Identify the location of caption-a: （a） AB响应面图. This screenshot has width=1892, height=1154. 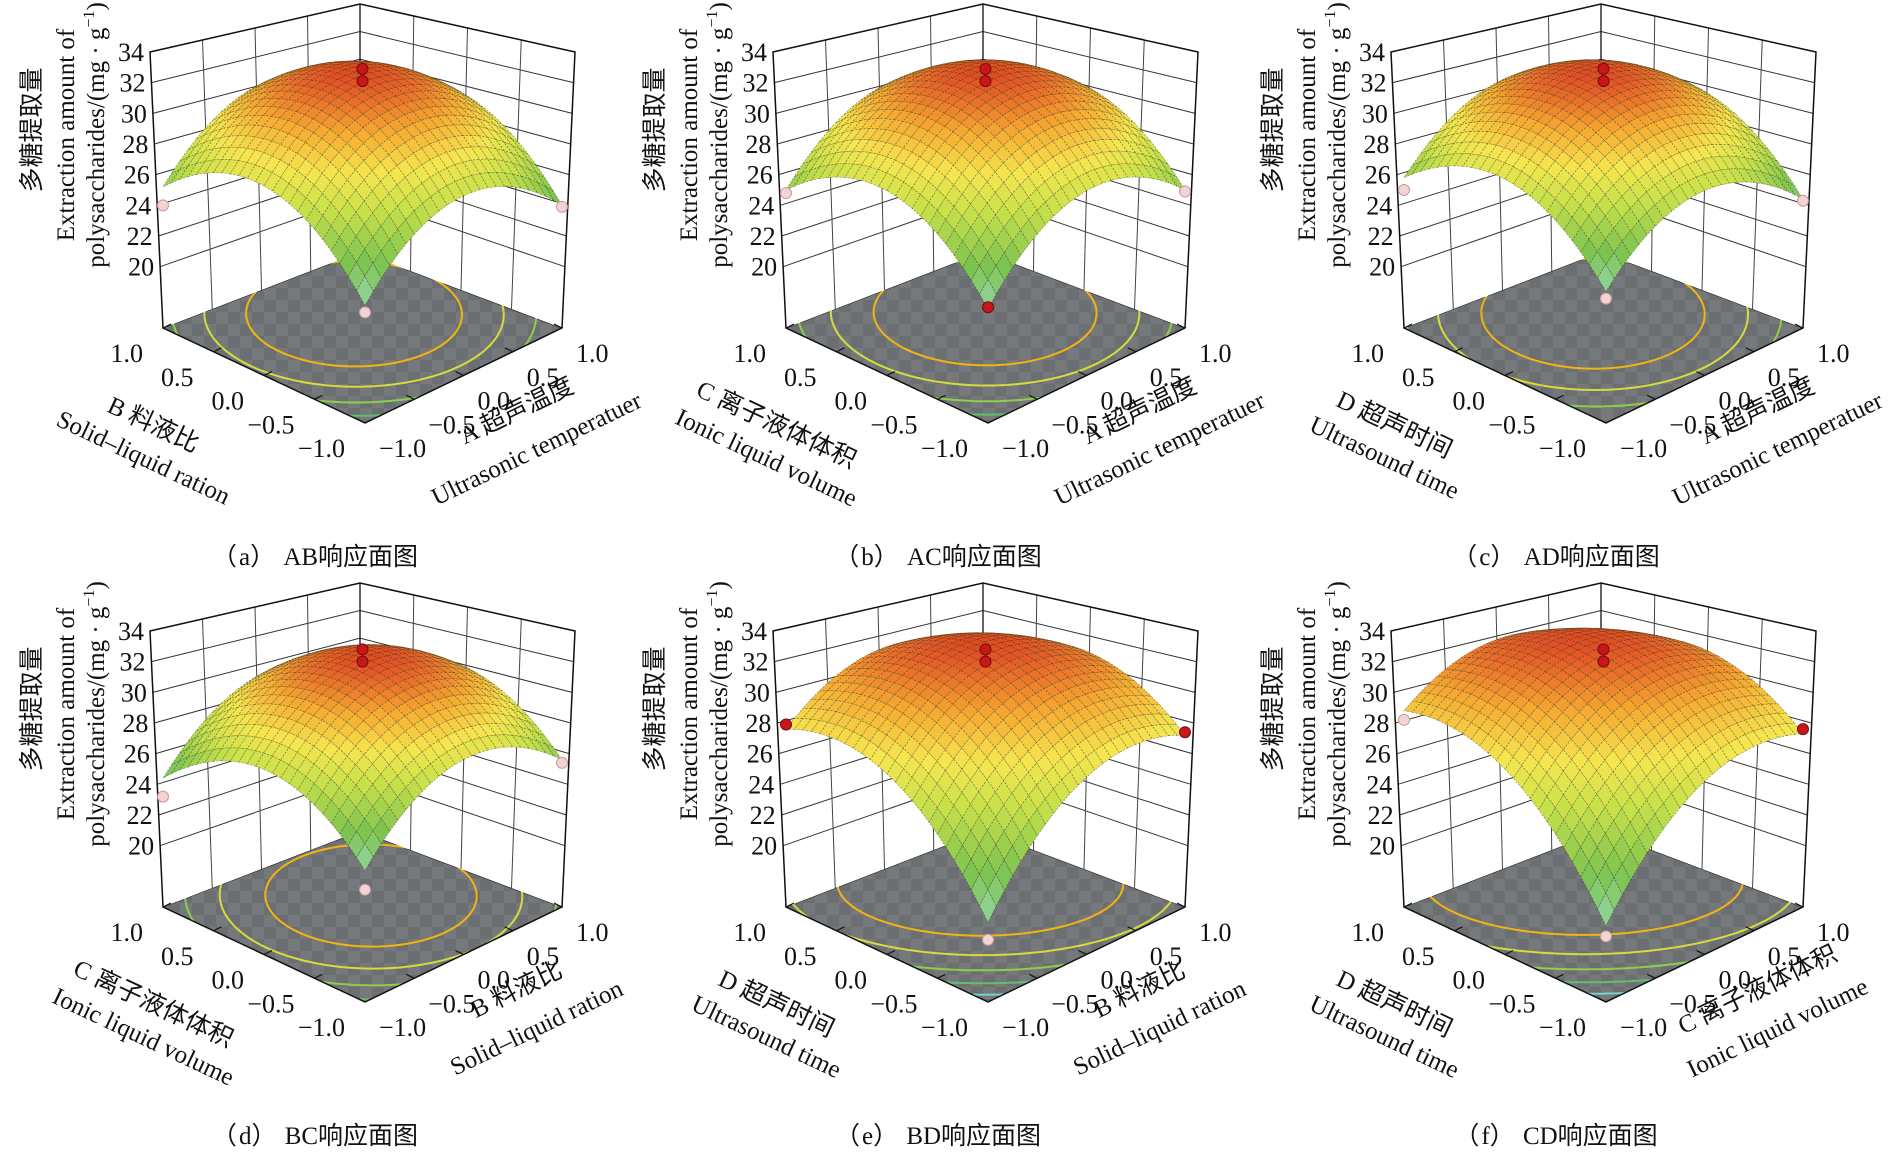
(315, 555).